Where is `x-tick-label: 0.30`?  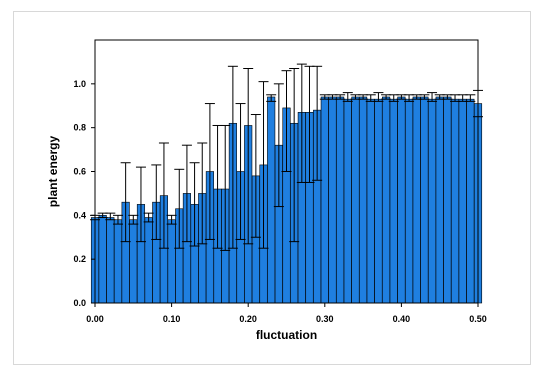 x-tick-label: 0.30 is located at coordinates (325, 319).